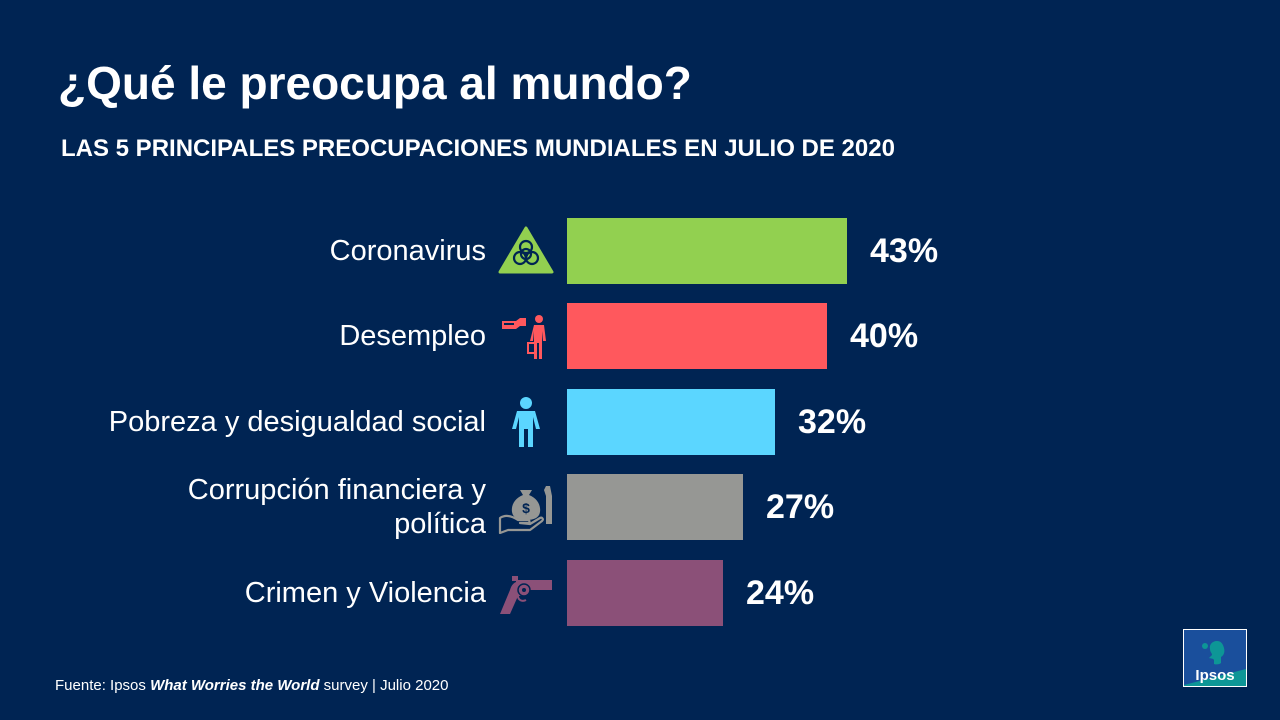 The height and width of the screenshot is (720, 1280). What do you see at coordinates (103, 685) in the screenshot?
I see `source-prefix: Fuente: Ipsos` at bounding box center [103, 685].